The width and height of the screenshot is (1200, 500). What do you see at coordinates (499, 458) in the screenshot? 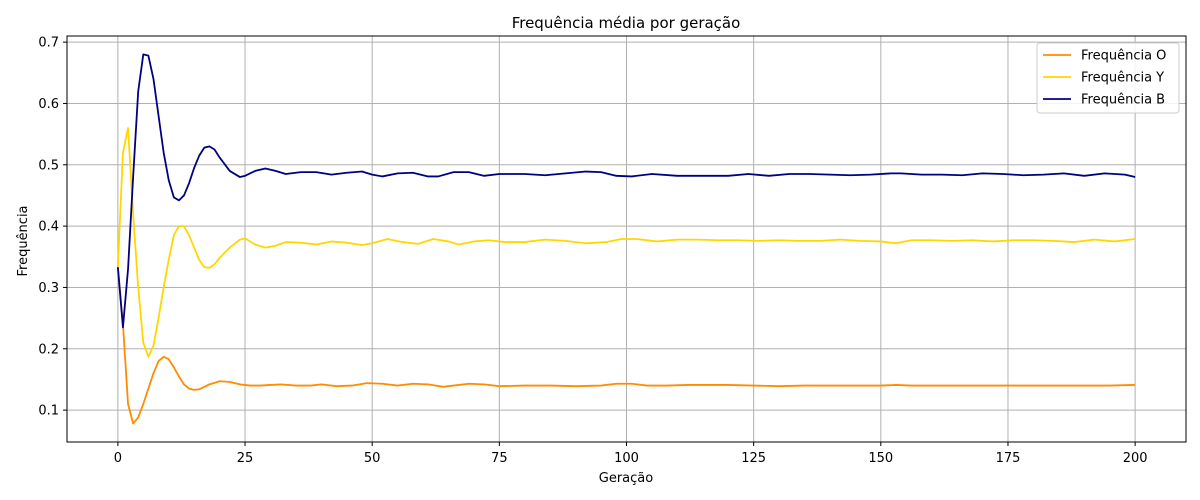
I see `x-tick-label: 75` at bounding box center [499, 458].